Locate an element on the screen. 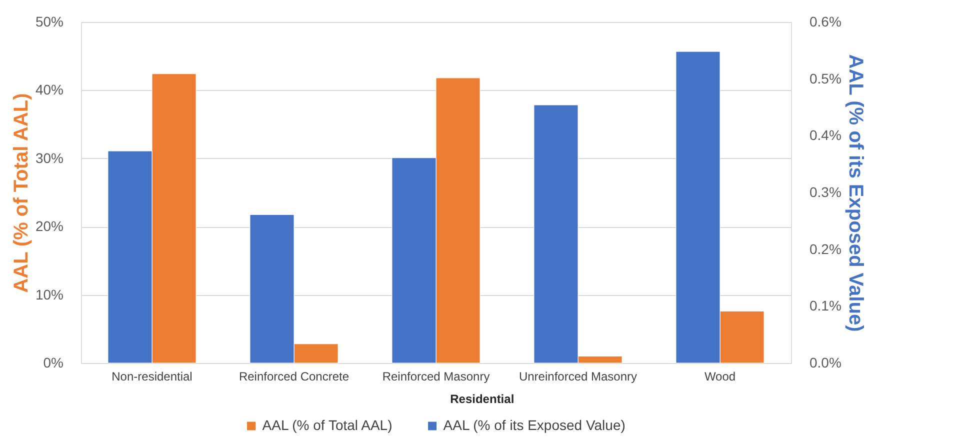 The width and height of the screenshot is (977, 438). y2-tick-label: 0.1% is located at coordinates (826, 306).